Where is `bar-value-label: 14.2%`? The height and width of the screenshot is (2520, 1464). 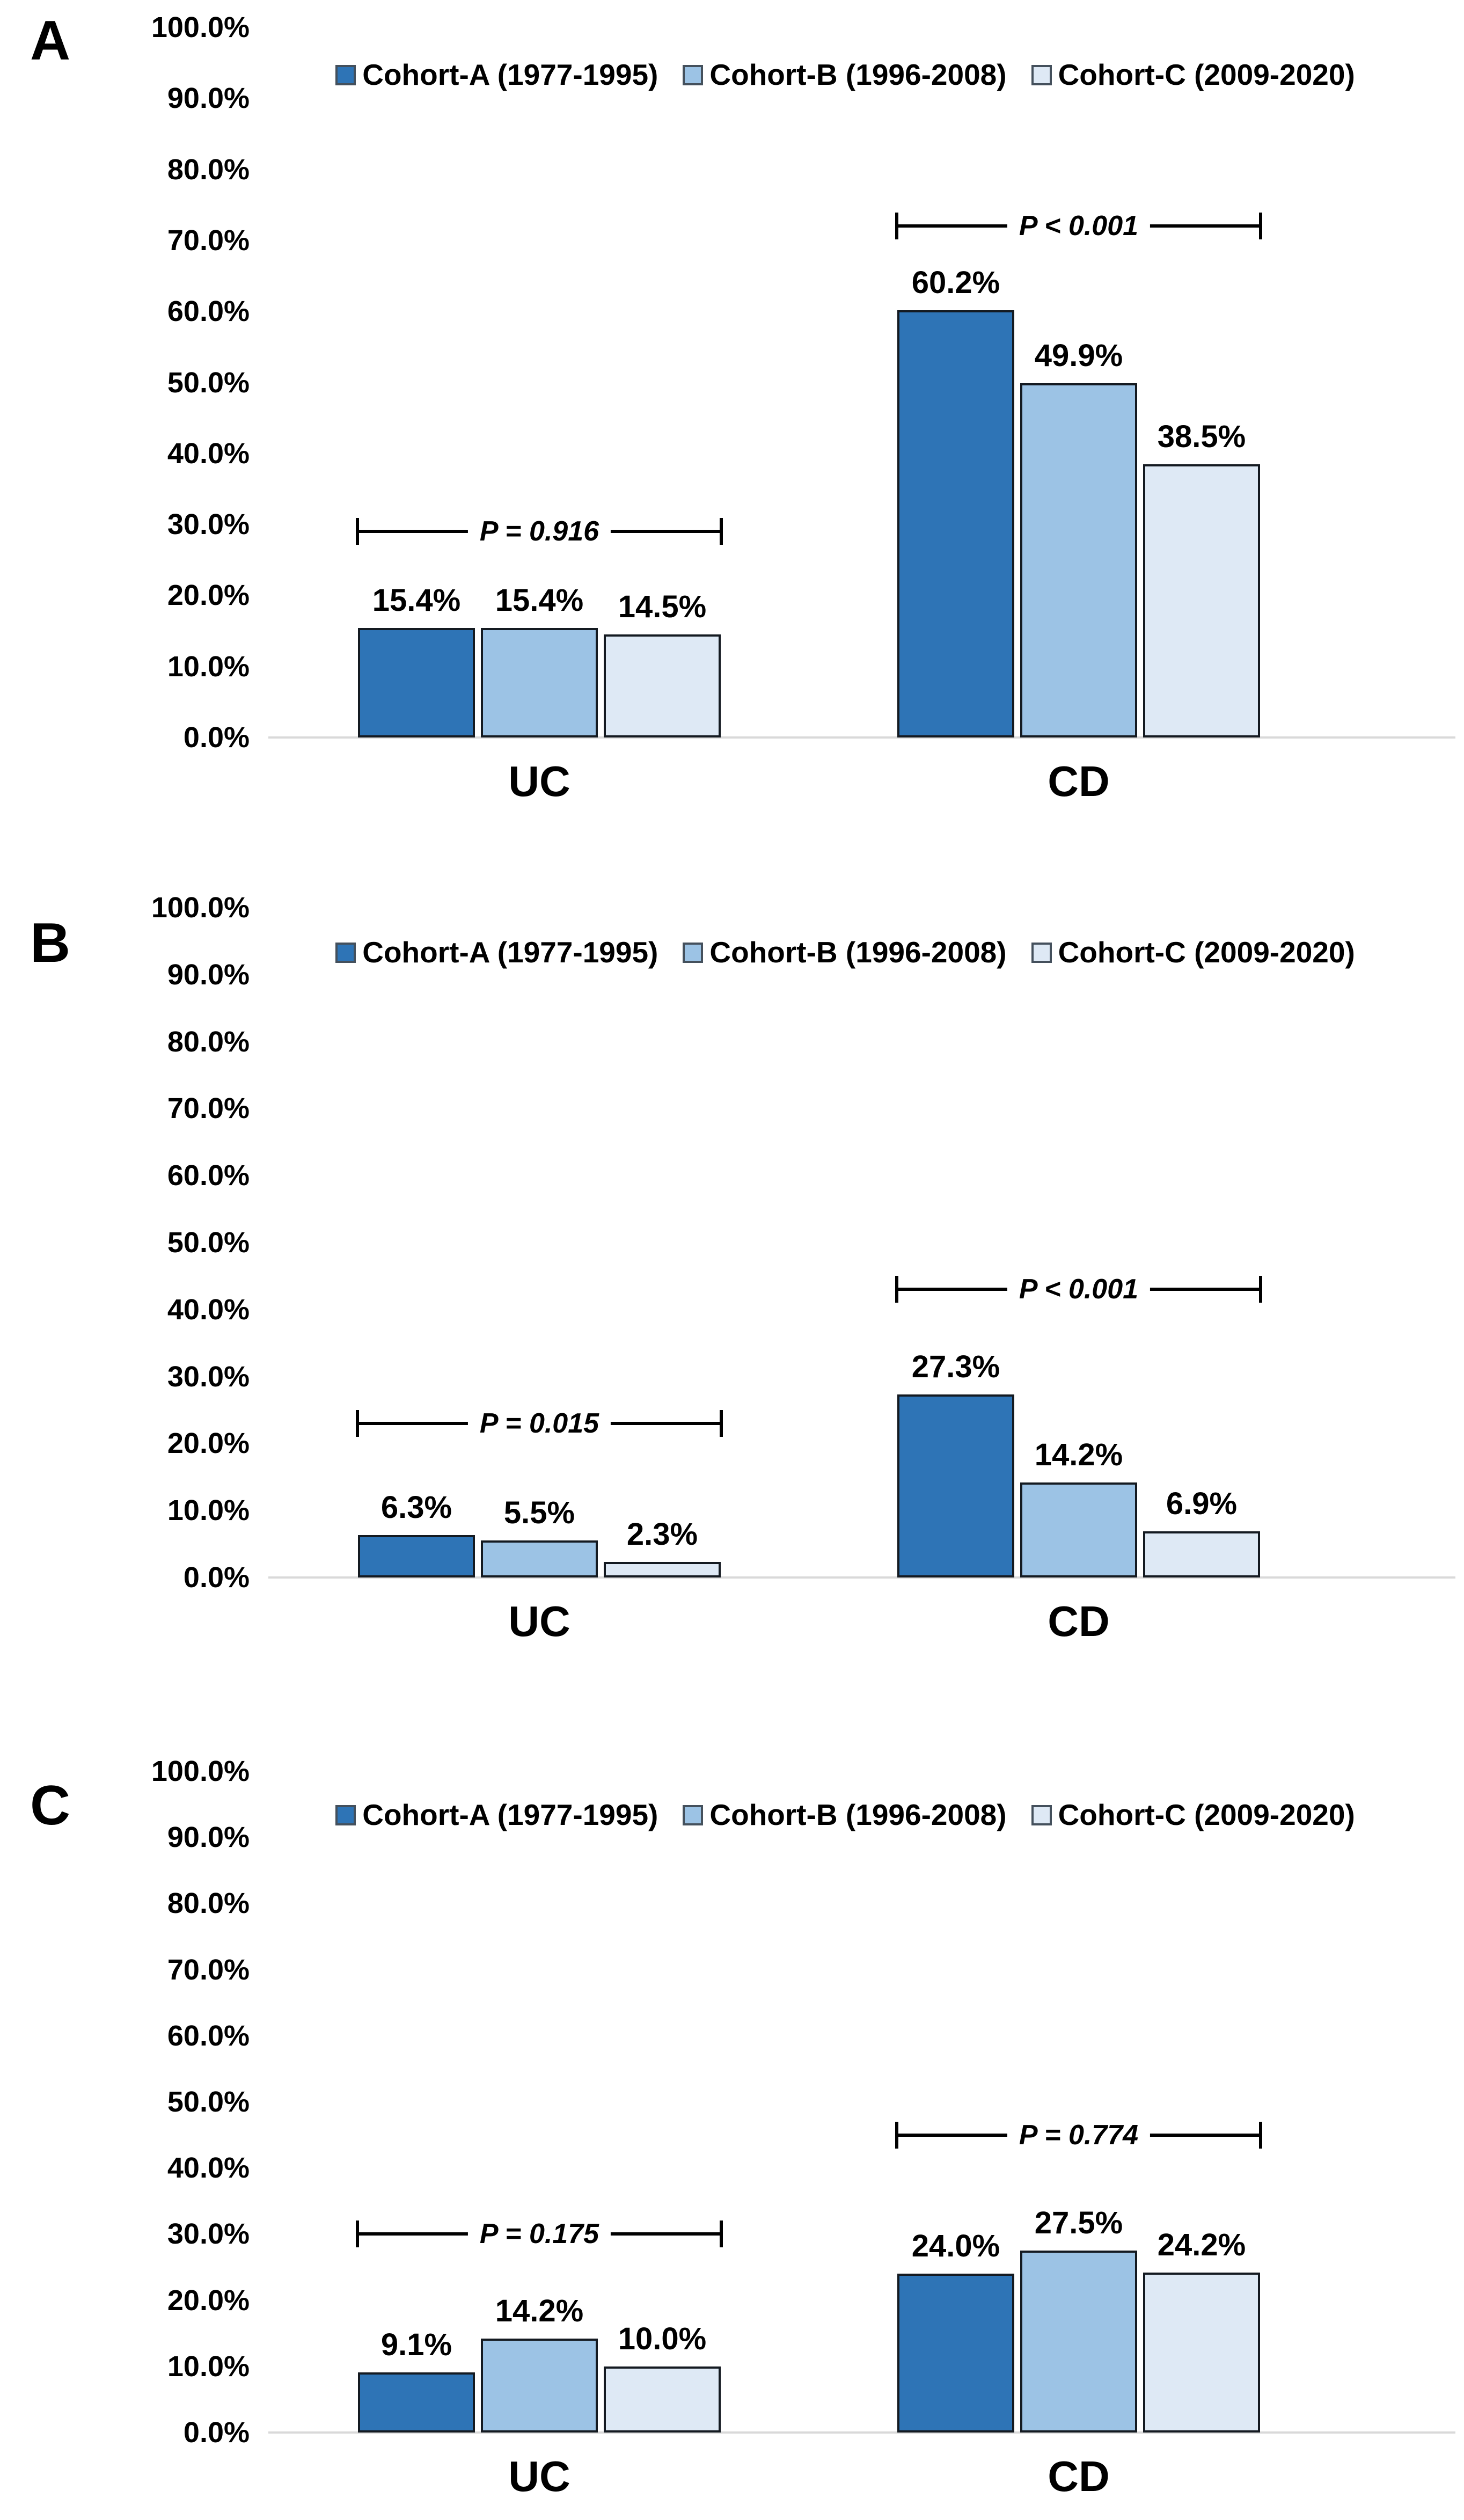
bar-value-label: 14.2% is located at coordinates (1078, 1454).